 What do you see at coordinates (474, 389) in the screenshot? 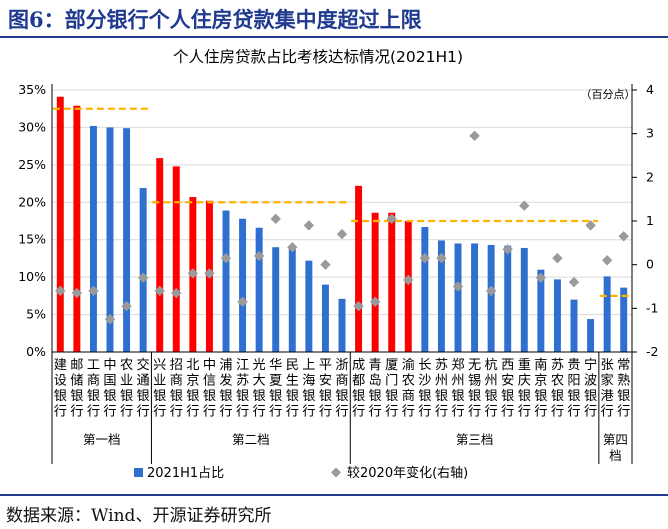
I see `x-tick-label: 无锡银行` at bounding box center [474, 389].